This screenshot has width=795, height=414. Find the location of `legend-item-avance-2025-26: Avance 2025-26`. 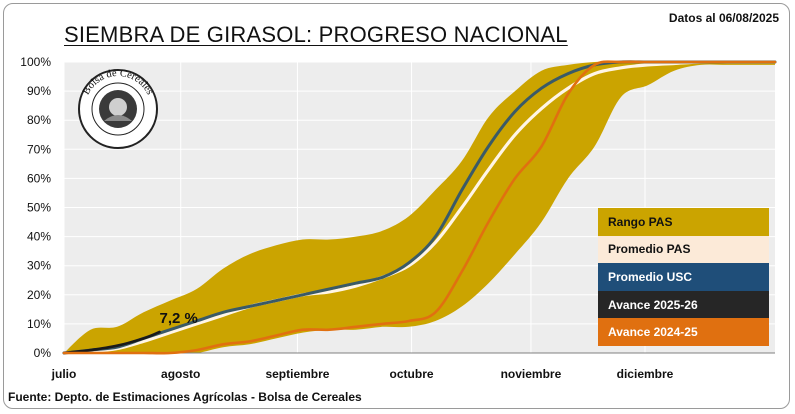

legend-item-avance-2025-26: Avance 2025-26 is located at coordinates (683, 304).